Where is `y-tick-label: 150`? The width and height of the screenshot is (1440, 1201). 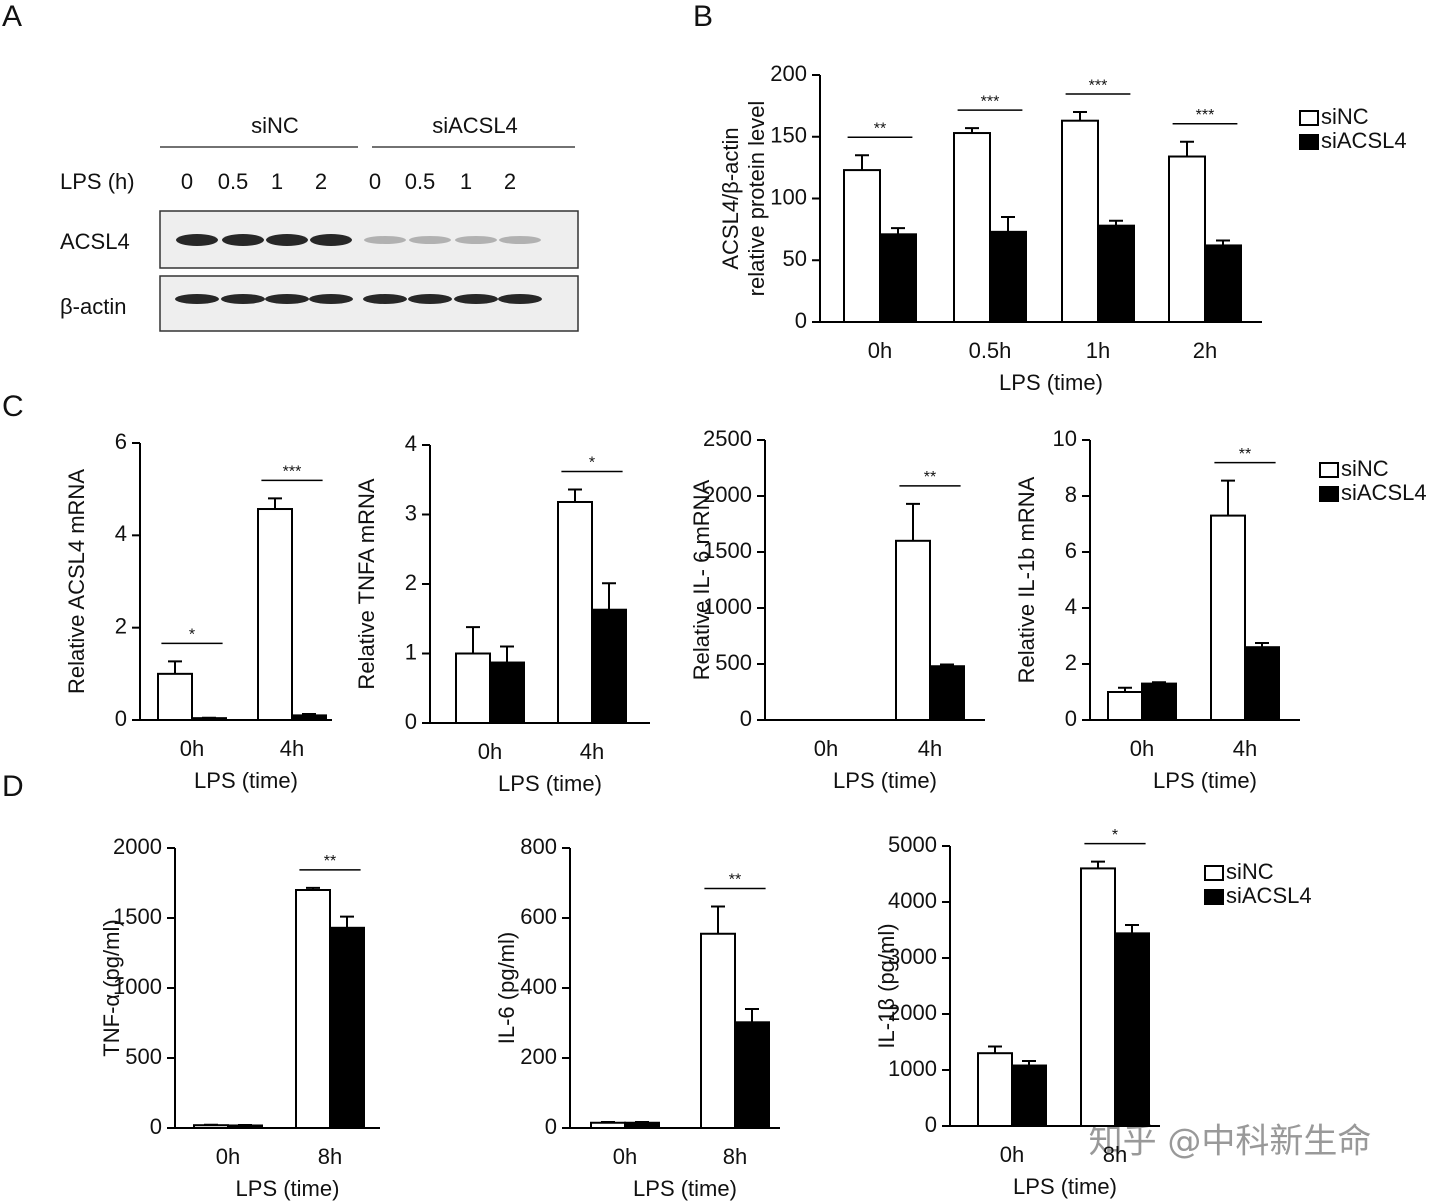 y-tick-label: 150 is located at coordinates (788, 135).